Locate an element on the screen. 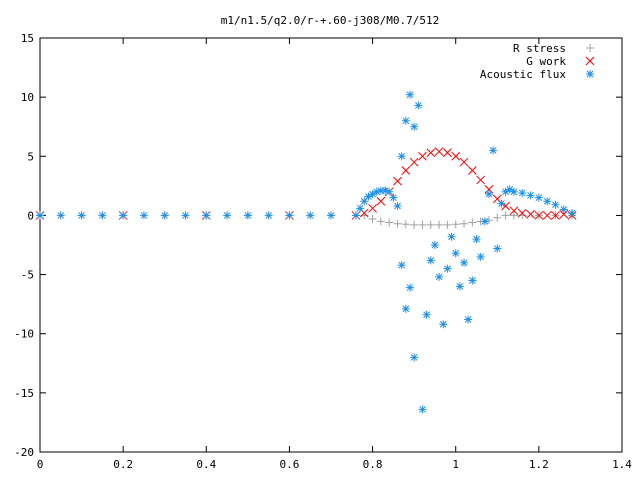 This screenshot has height=480, width=640. y-tick-label: 5 is located at coordinates (30, 156).